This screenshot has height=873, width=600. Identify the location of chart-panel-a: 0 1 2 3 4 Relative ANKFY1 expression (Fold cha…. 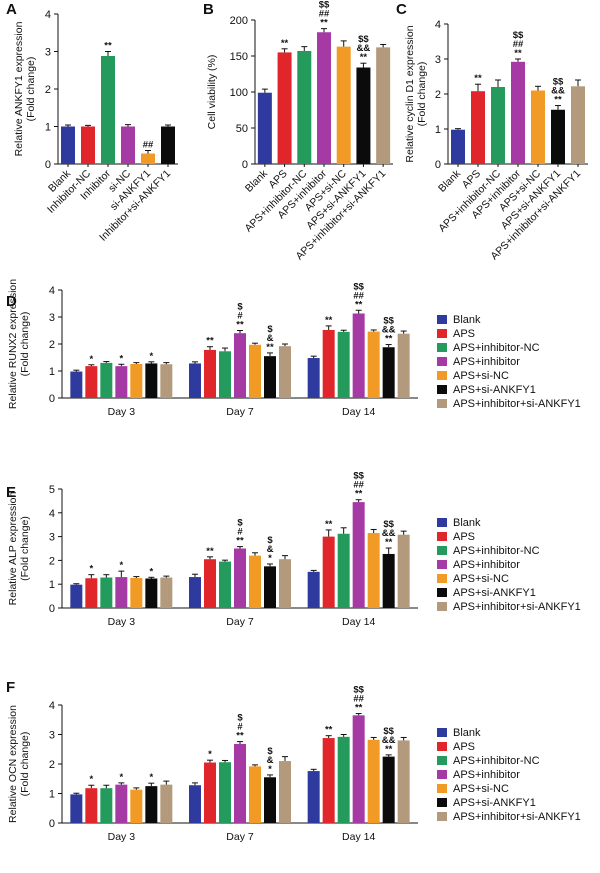
(92, 122).